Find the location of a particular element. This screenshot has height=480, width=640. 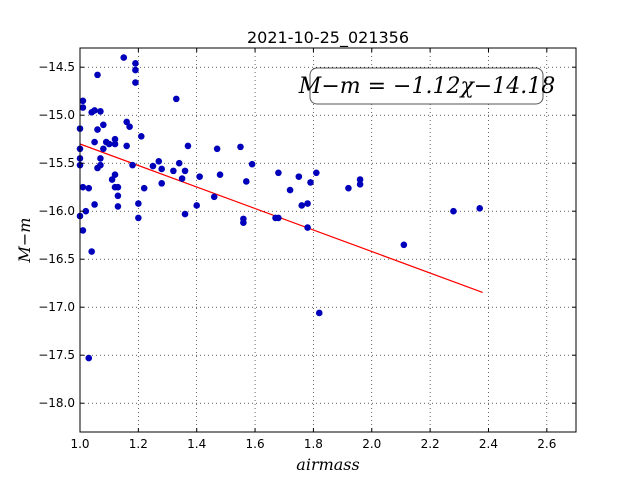

x-tick-label: 1.0 is located at coordinates (79, 444).